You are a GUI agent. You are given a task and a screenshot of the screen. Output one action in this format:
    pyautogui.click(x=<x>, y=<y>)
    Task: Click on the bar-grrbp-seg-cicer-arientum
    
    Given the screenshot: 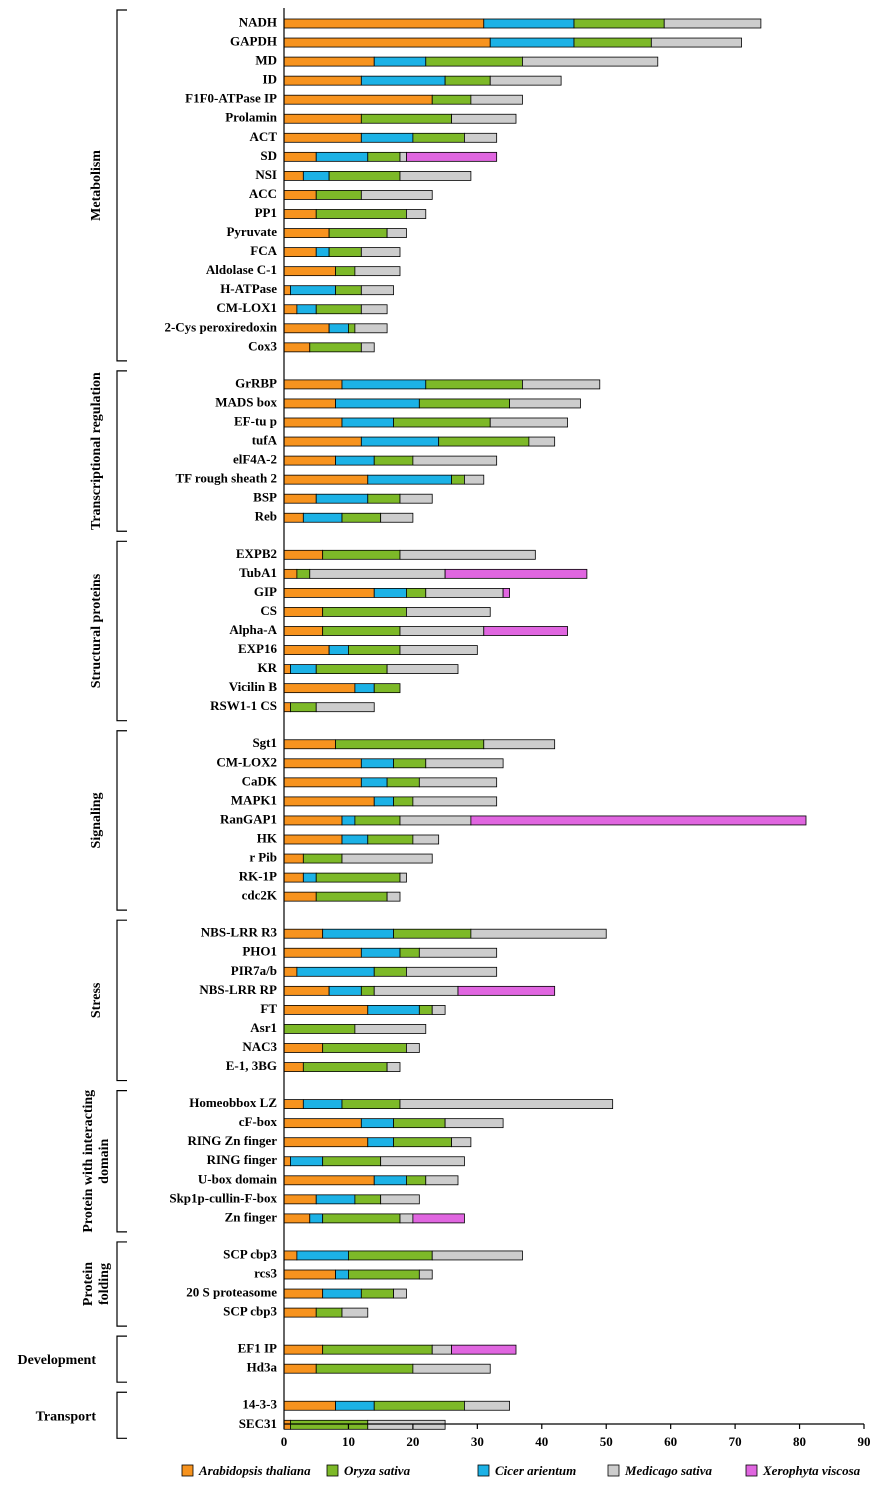 What is the action you would take?
    pyautogui.click(x=384, y=384)
    